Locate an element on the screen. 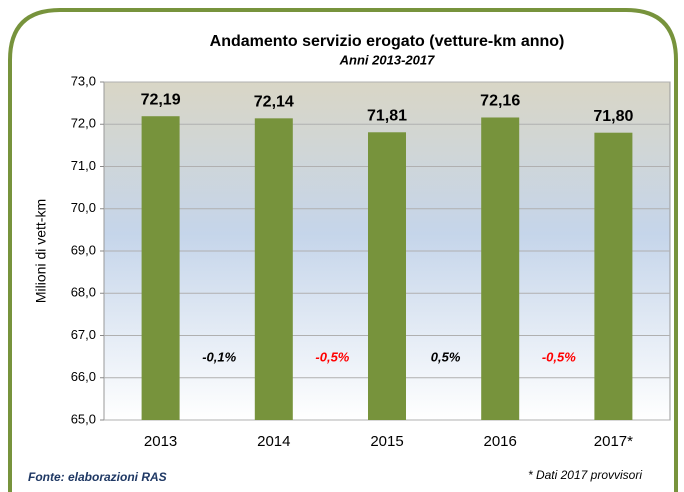 Image resolution: width=684 pixels, height=492 pixels. y-axis-label: Milioni di vett-km is located at coordinates (41, 251).